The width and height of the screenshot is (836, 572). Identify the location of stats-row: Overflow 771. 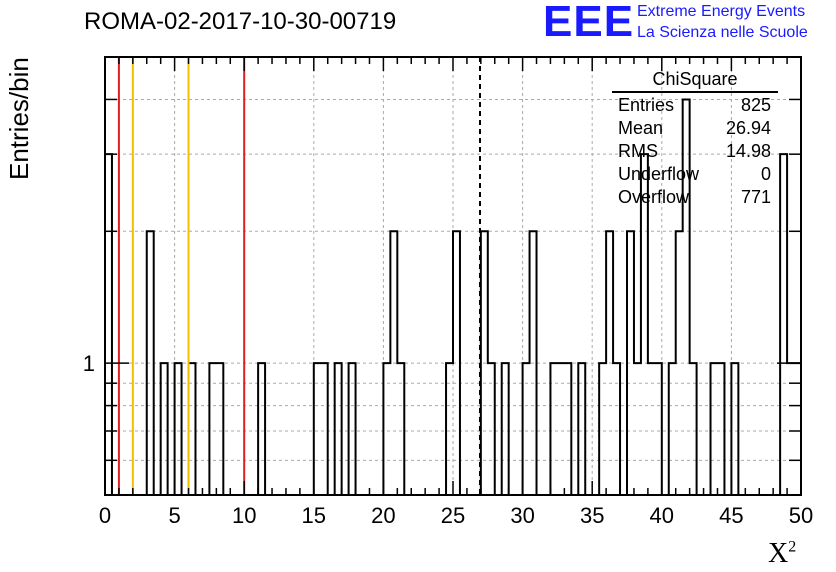
(695, 197).